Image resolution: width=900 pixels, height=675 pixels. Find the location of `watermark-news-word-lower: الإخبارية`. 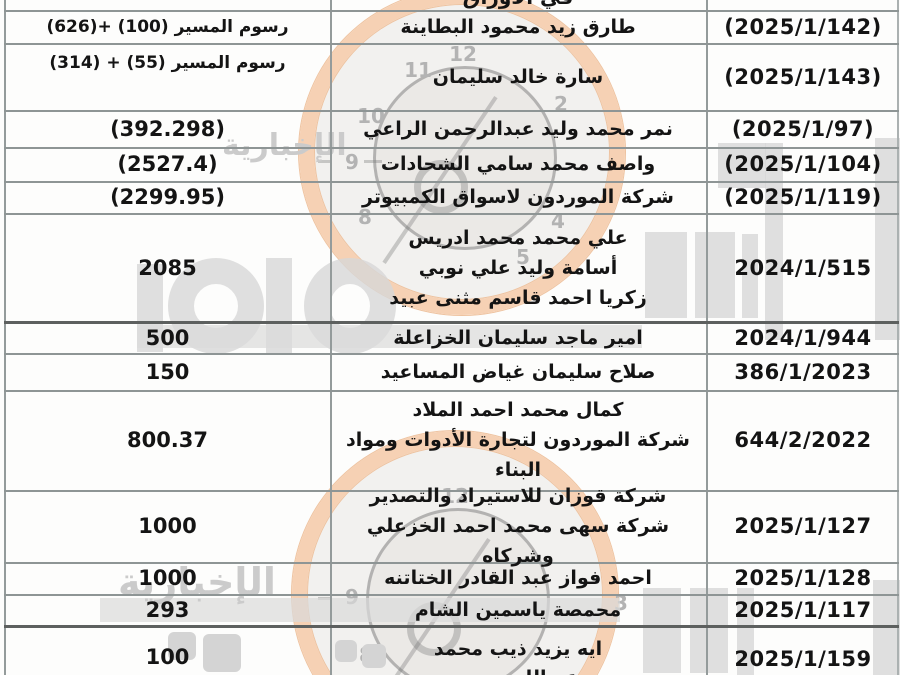

watermark-news-word-lower: الإخبارية is located at coordinates (197, 582).